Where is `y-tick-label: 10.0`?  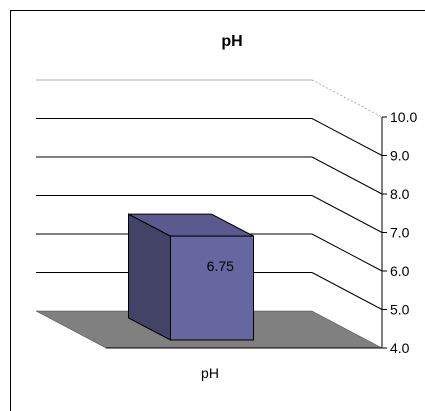 y-tick-label: 10.0 is located at coordinates (403, 117).